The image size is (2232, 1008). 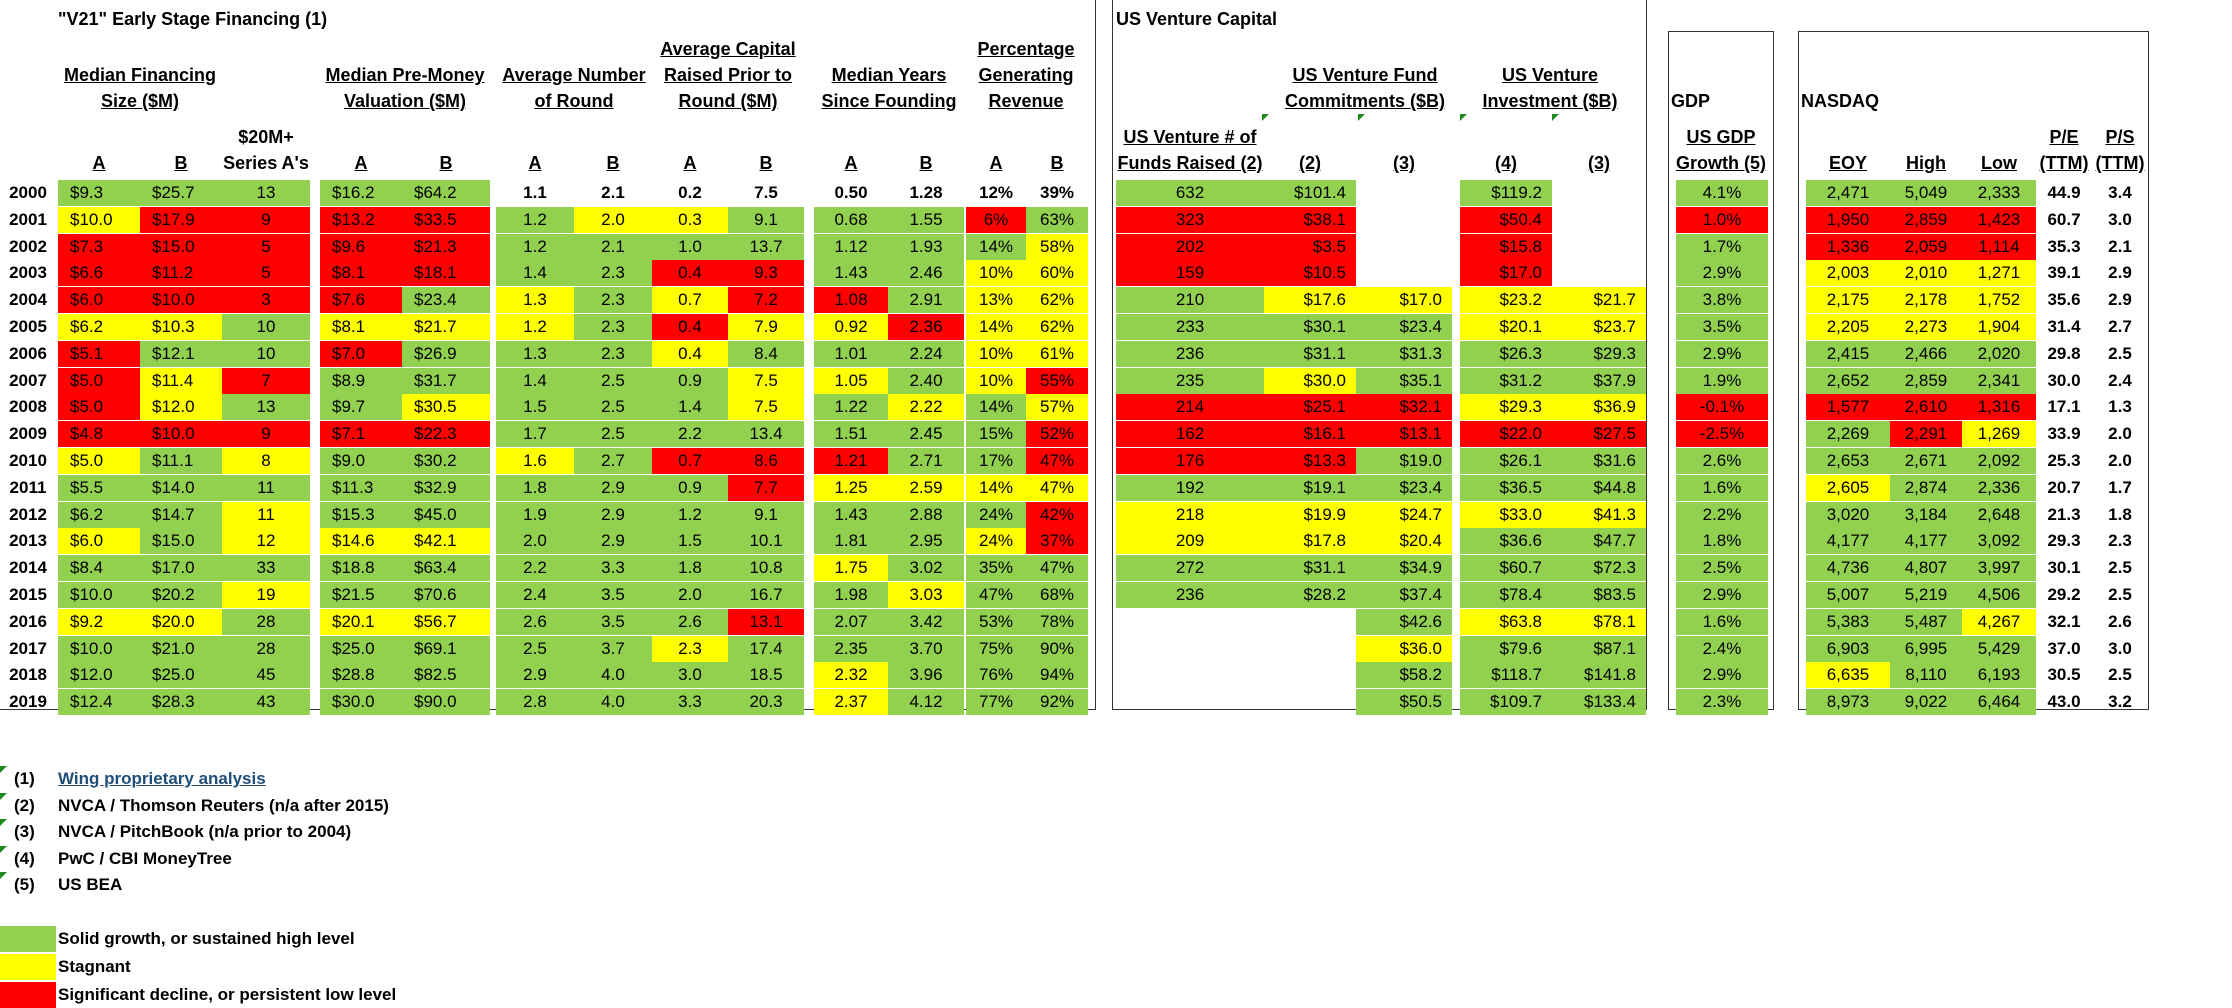 I want to click on nasdaq-cell: 4,506, so click(x=1999, y=595).